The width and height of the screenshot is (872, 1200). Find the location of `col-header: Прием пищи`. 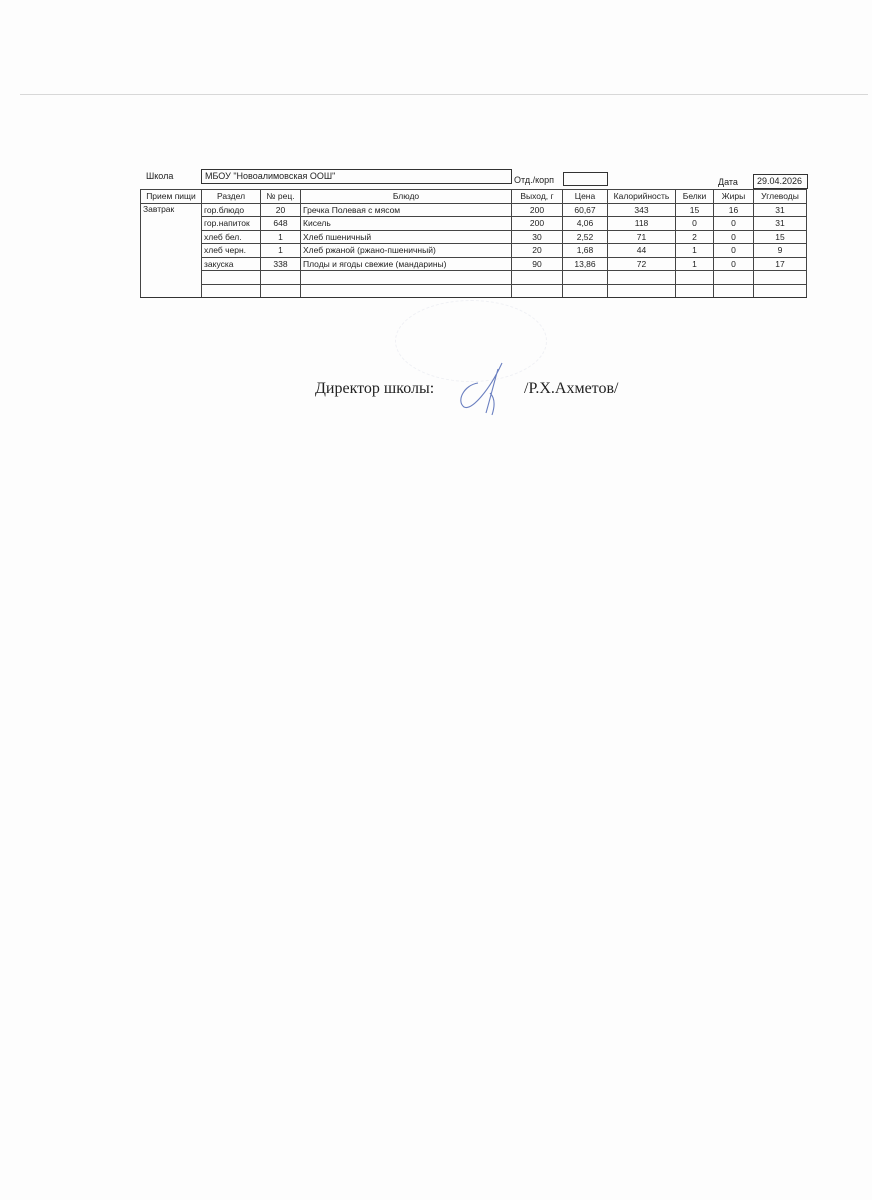

col-header: Прием пищи is located at coordinates (171, 196).